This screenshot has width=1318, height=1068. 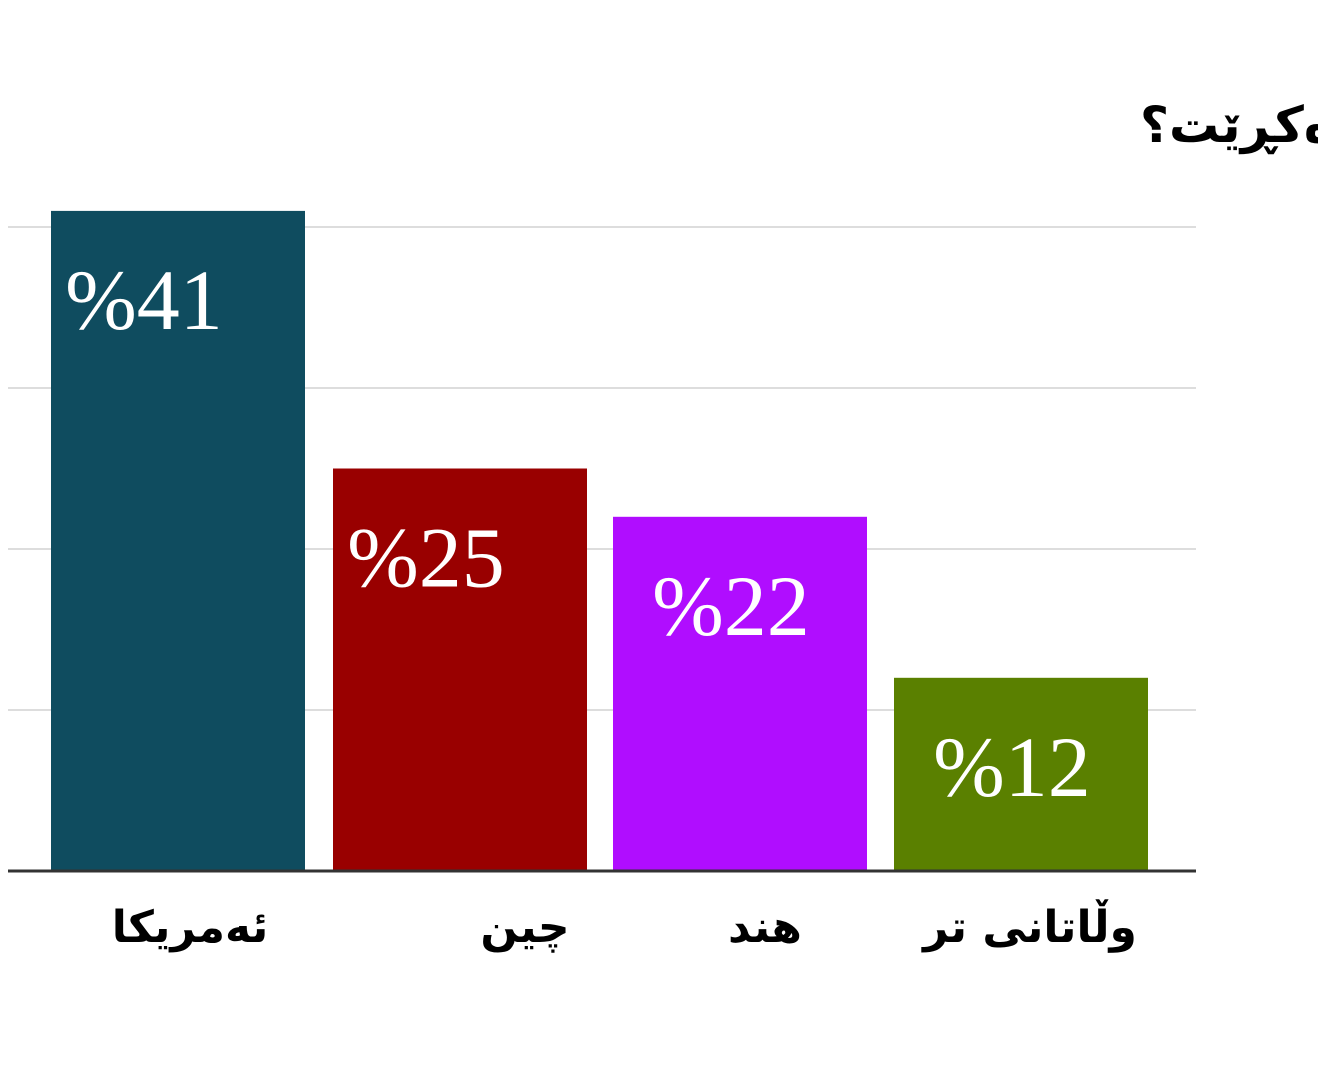 I want to click on category-label: ئەمریکا, so click(x=190, y=927).